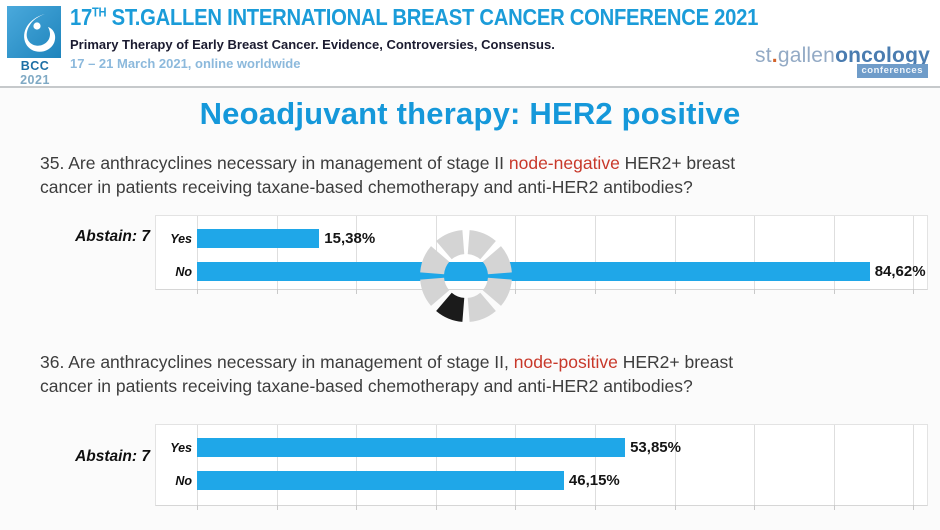 The image size is (940, 530). What do you see at coordinates (655, 447) in the screenshot?
I see `value-label-yes-q36: 53,85%` at bounding box center [655, 447].